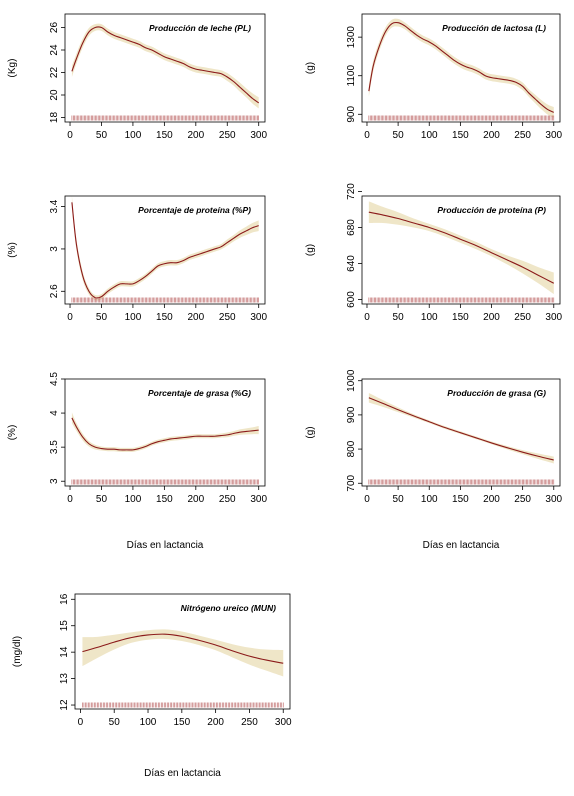 This screenshot has height=796, width=574. Describe the element at coordinates (351, 114) in the screenshot. I see `y-tick-label: 900` at that location.